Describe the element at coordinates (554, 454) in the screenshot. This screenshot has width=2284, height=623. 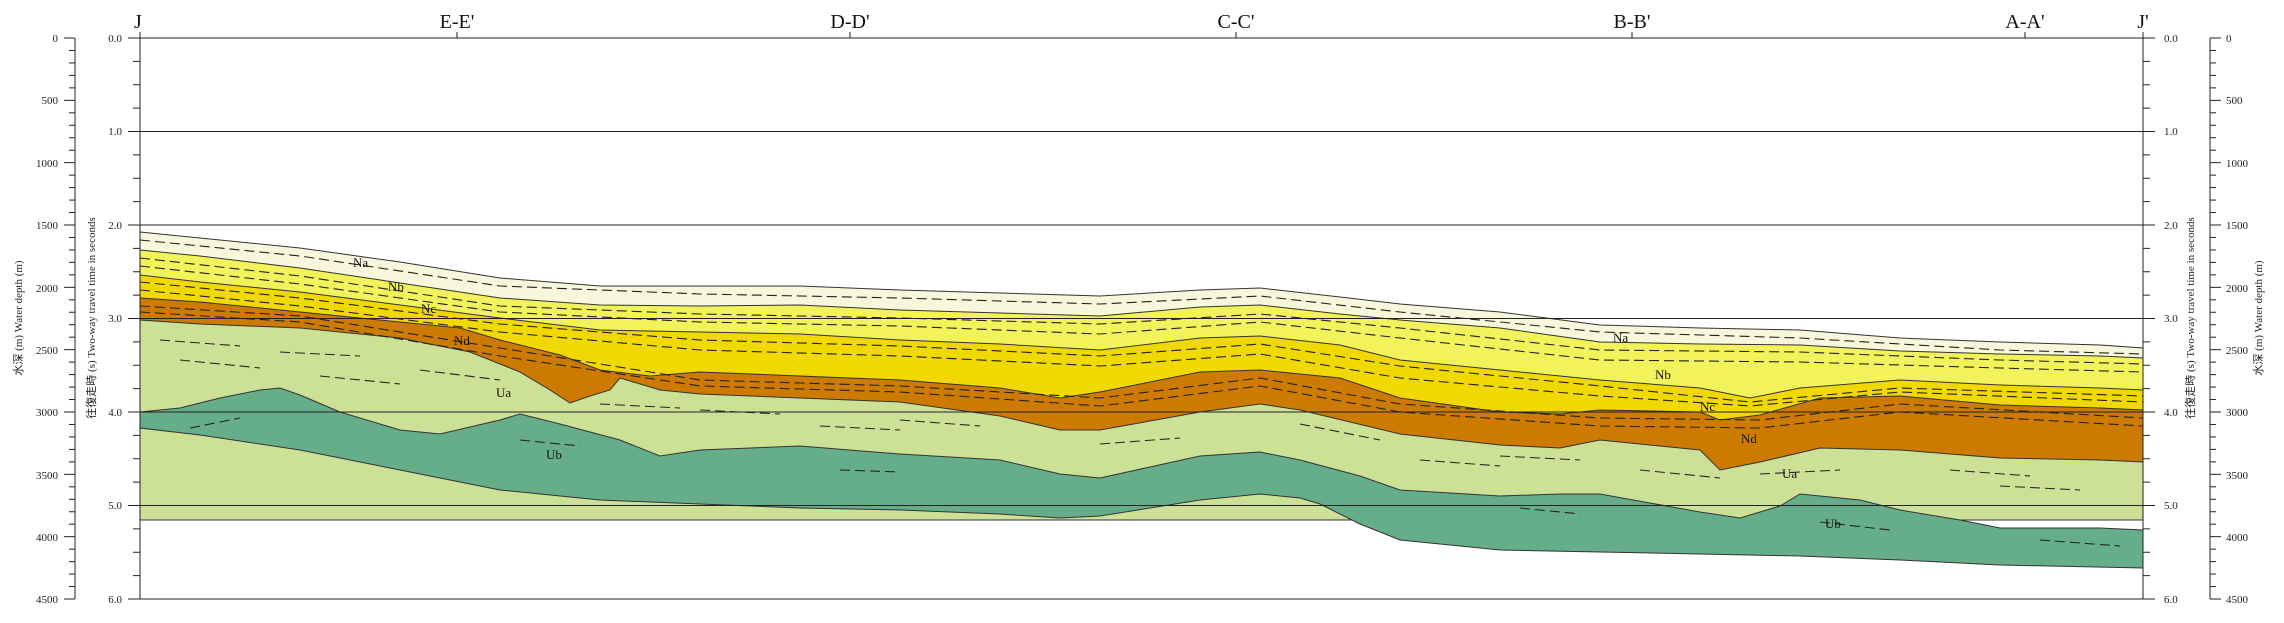
I see `unit-label-ub-west: Ub` at that location.